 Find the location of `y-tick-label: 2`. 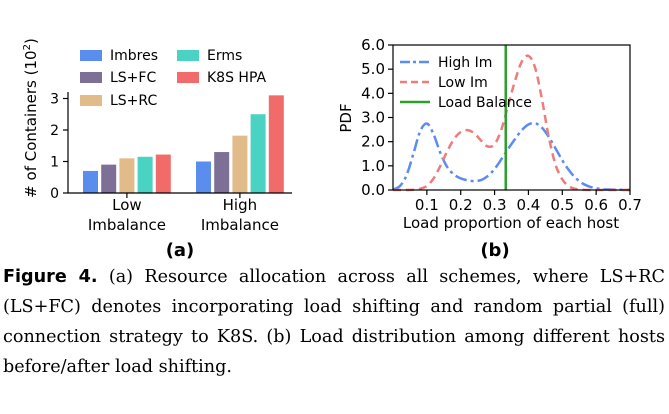

y-tick-label: 2 is located at coordinates (54, 131).